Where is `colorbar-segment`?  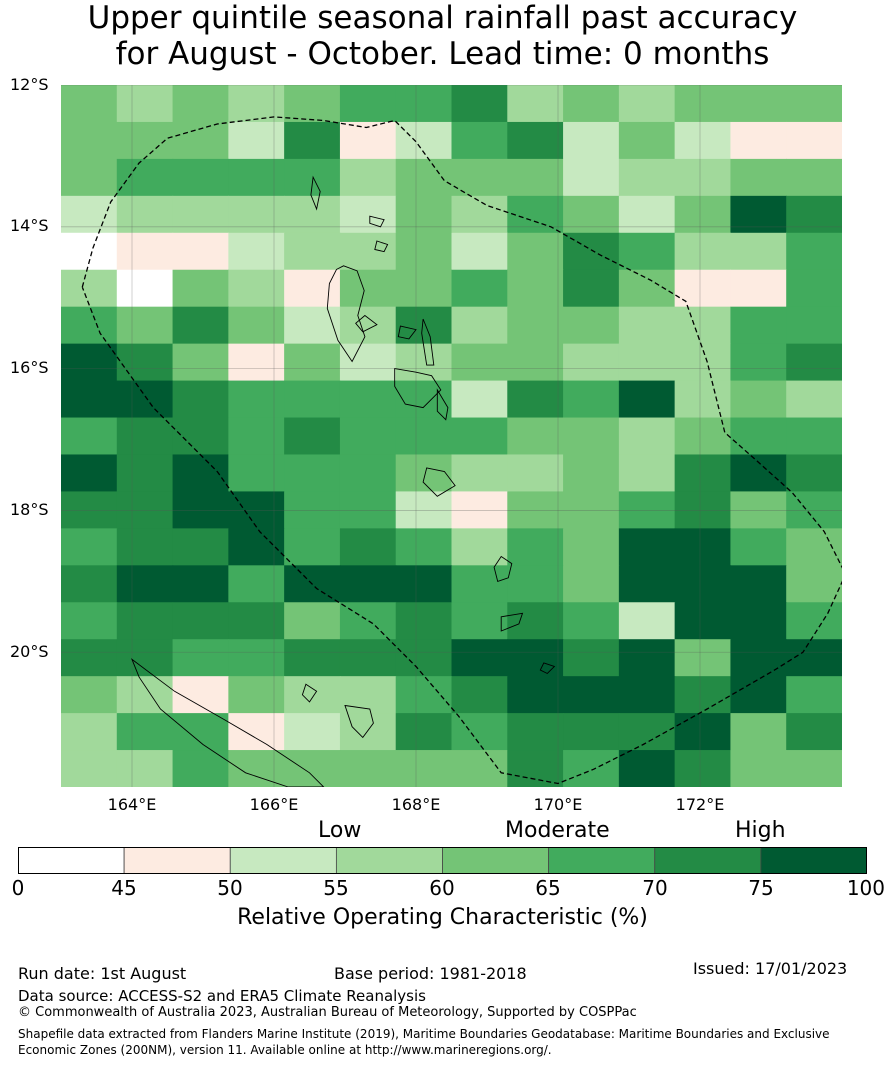 colorbar-segment is located at coordinates (283, 860).